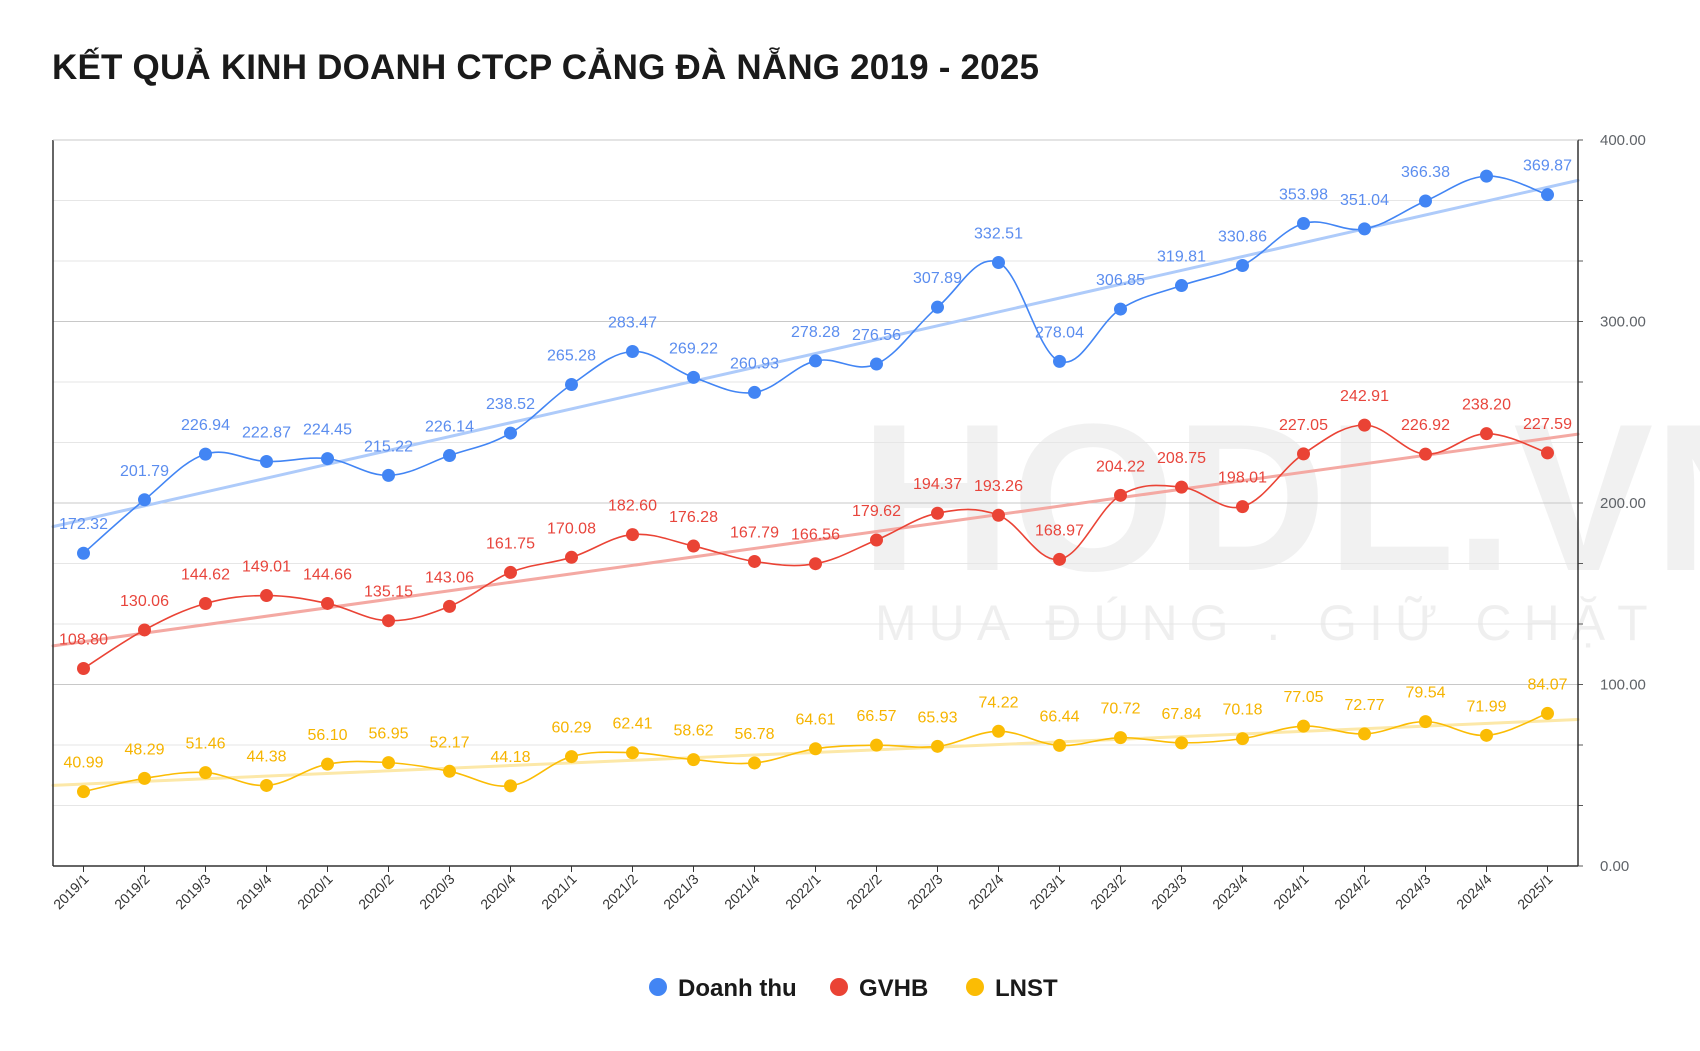 The image size is (1700, 1051). Describe the element at coordinates (1364, 200) in the screenshot. I see `data-label-doanh-thu: 351.04` at that location.